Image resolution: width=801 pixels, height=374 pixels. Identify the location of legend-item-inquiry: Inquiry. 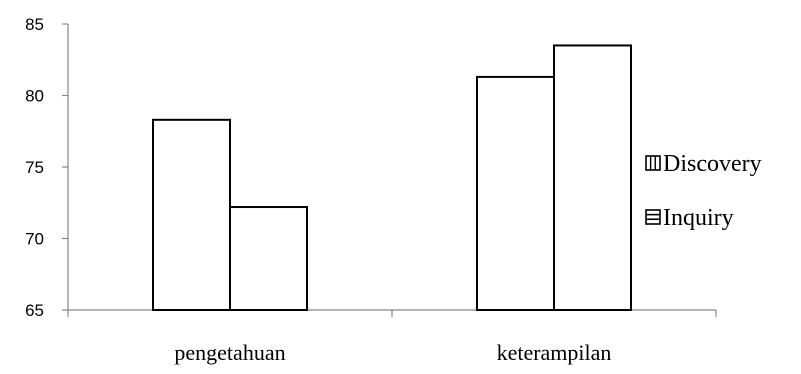
(689, 218).